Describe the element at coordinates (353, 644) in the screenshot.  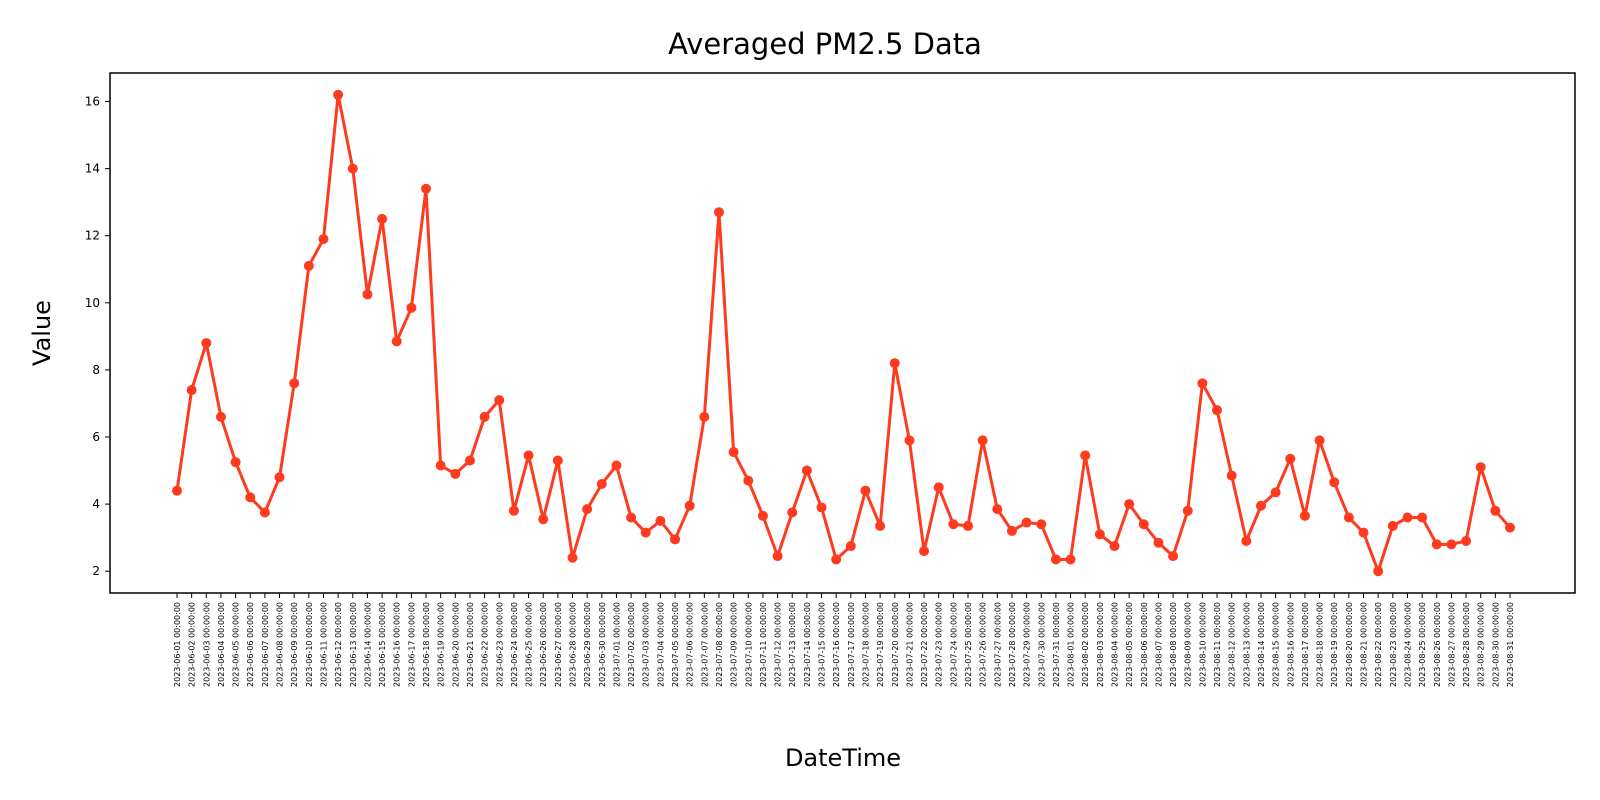
I see `x-tick-label: 2023-06-13 00:00:00` at that location.